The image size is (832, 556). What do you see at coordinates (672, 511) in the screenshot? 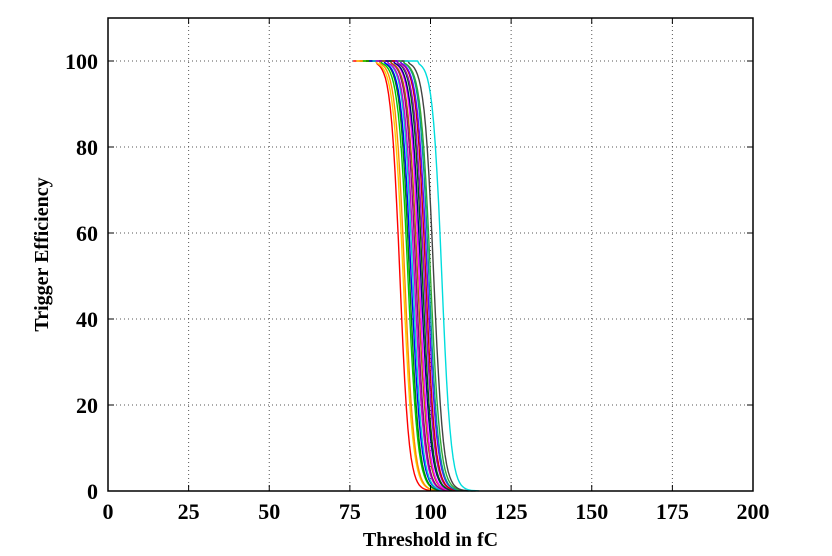
I see `x-tick-label: 175` at bounding box center [672, 511].